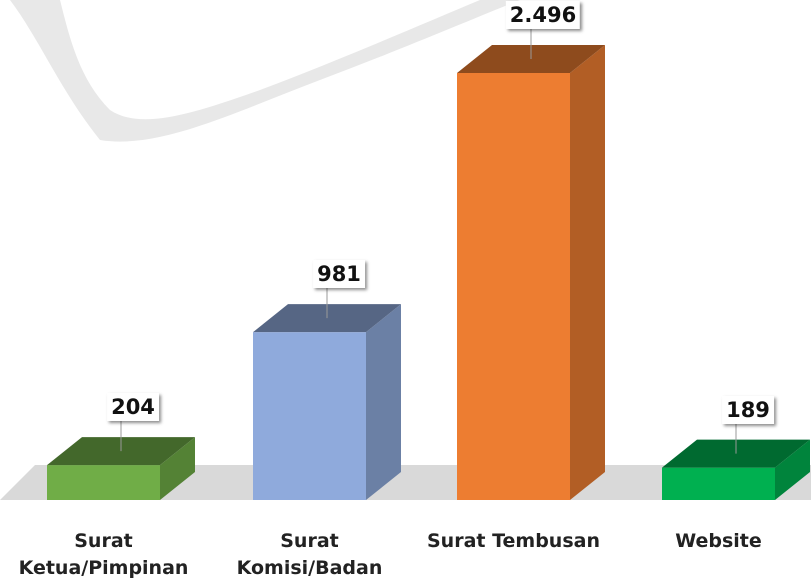 Image resolution: width=811 pixels, height=585 pixels. Describe the element at coordinates (405, 482) in the screenshot. I see `floor` at that location.